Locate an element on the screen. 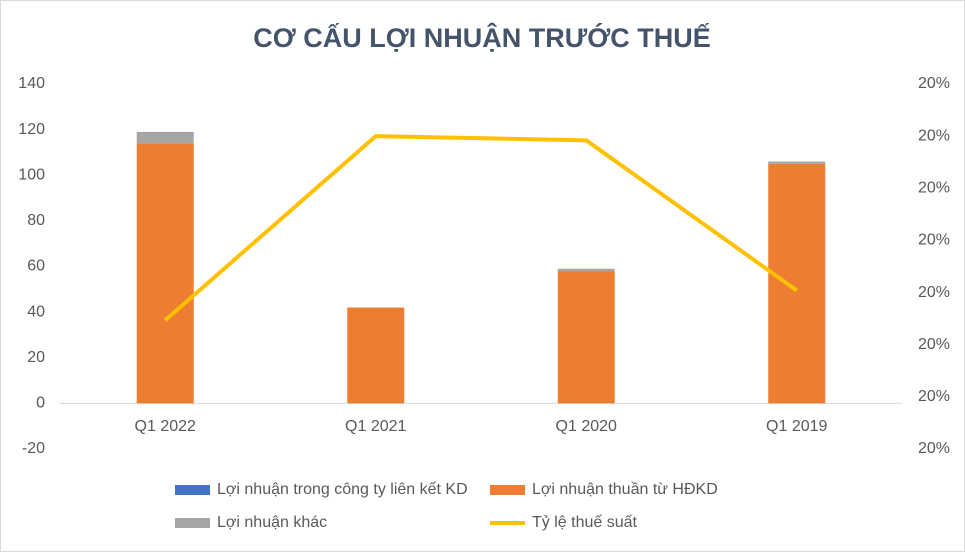  legend-label: Lợi nhuận trong công ty liên kết KD is located at coordinates (342, 489).